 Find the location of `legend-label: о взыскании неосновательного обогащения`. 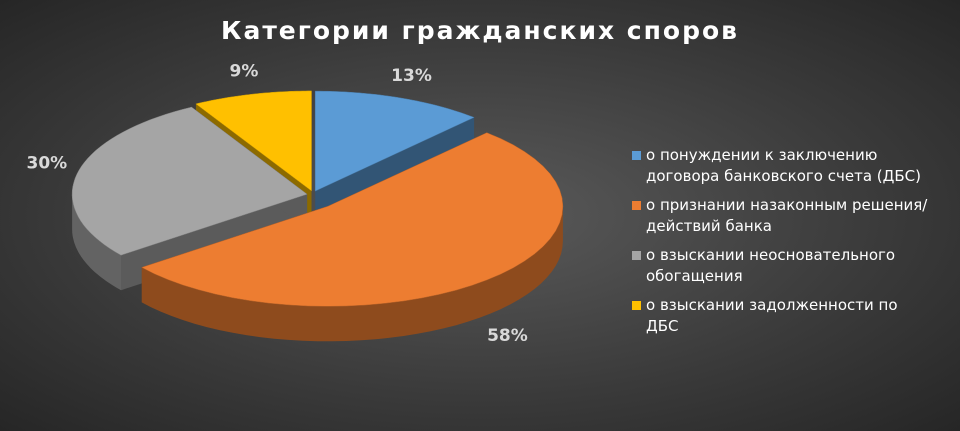

legend-label: о взыскании неосновательного обогащения is located at coordinates (771, 265).